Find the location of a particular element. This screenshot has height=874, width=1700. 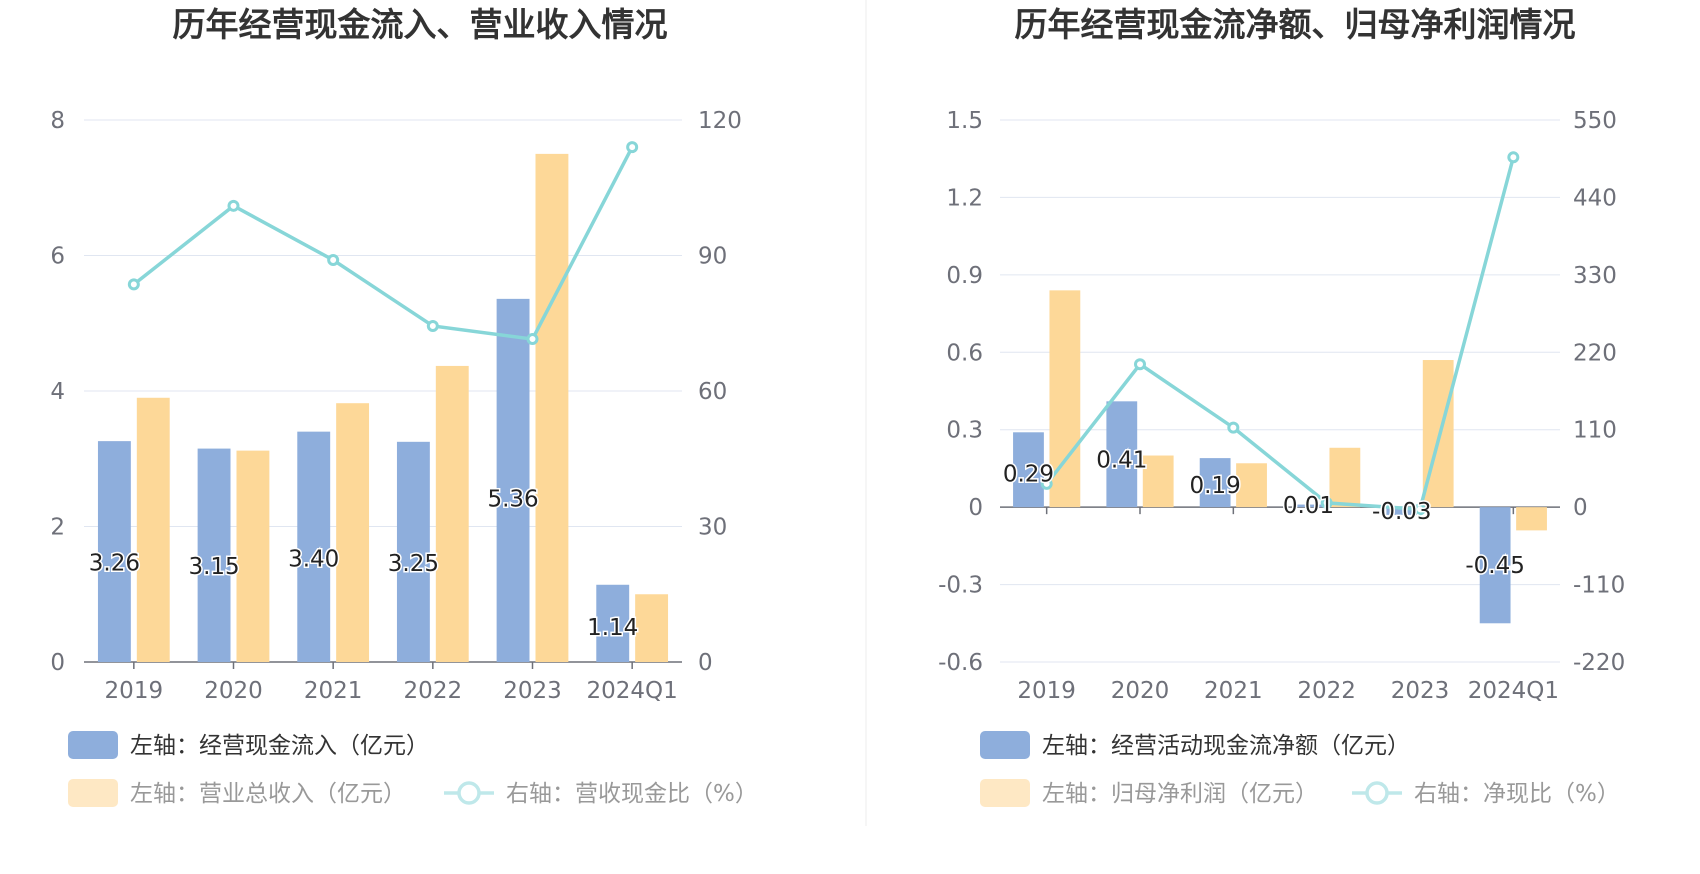

left-axis-tick-label: 8 is located at coordinates (57, 121).